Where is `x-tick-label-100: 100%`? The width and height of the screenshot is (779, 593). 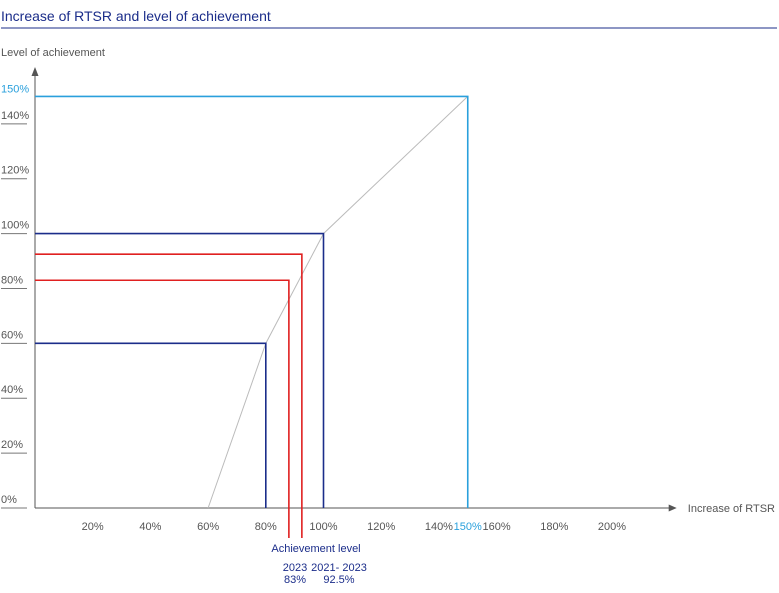 x-tick-label-100: 100% is located at coordinates (323, 527).